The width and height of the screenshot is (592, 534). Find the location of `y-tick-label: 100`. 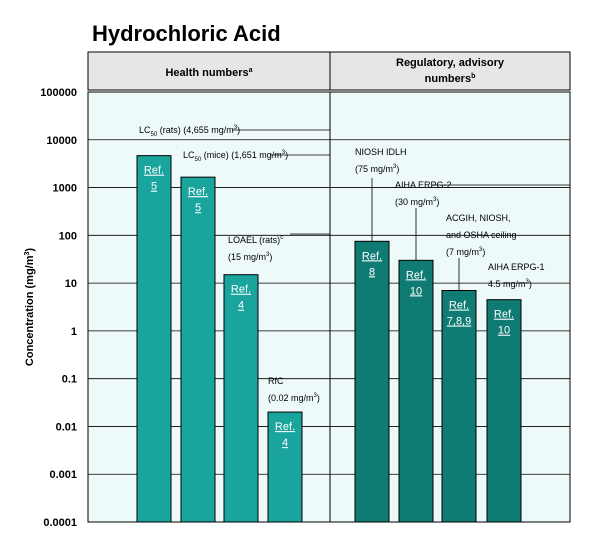

y-tick-label: 100 is located at coordinates (68, 236).